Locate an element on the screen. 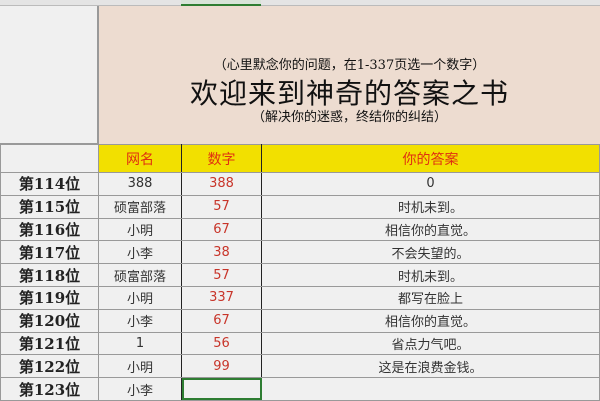 The height and width of the screenshot is (401, 600). answer-cell: 不会失望的。 is located at coordinates (430, 252).